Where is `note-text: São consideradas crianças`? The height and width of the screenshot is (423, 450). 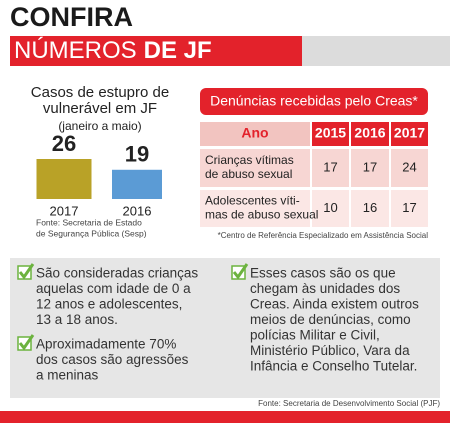 note-text: São consideradas crianças is located at coordinates (117, 273).